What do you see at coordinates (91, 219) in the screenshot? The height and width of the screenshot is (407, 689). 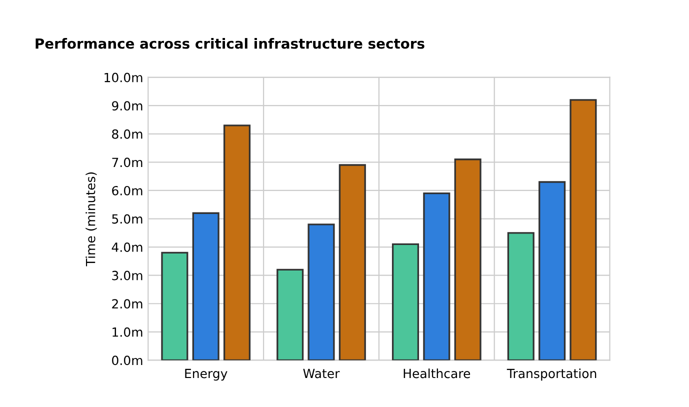 I see `y-axis-title: Time (minutes)` at bounding box center [91, 219].